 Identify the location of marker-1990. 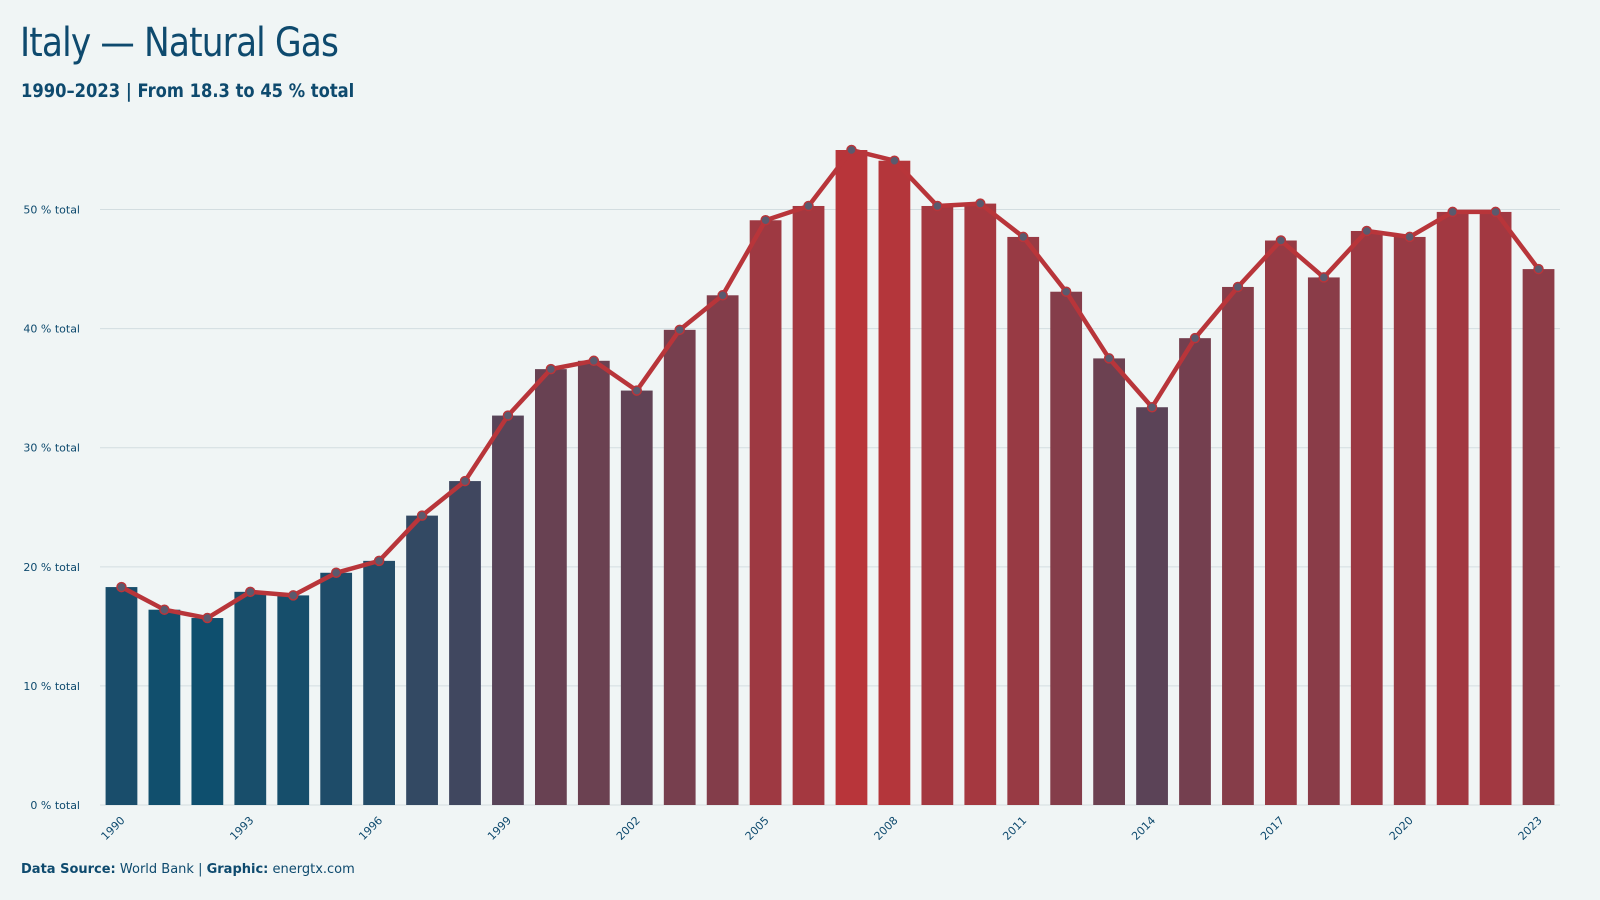
(121, 587).